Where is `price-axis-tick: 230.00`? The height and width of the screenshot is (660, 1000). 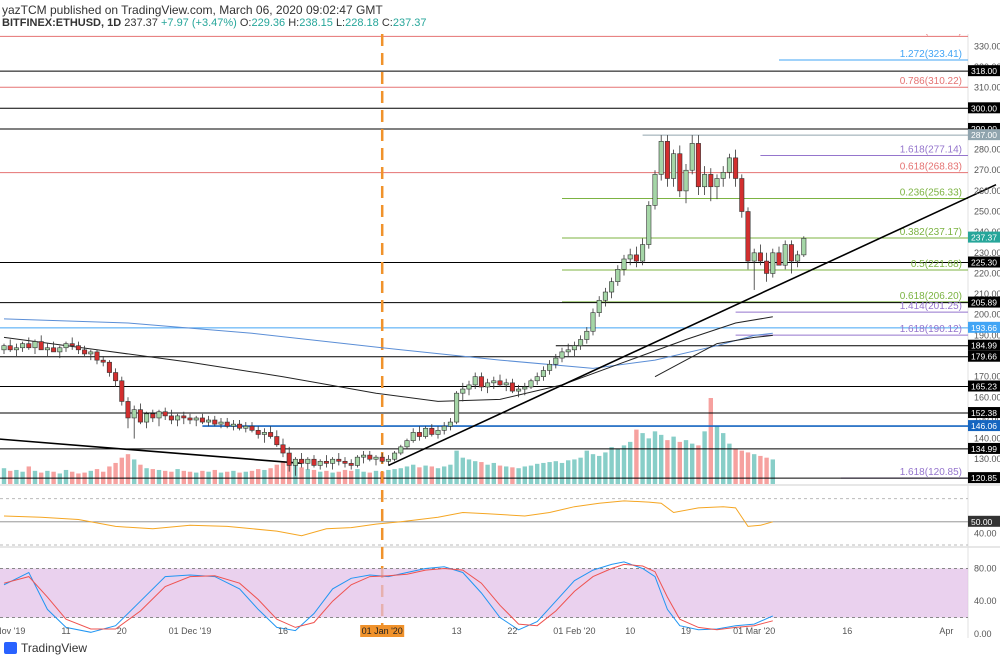
price-axis-tick: 230.00 is located at coordinates (987, 253).